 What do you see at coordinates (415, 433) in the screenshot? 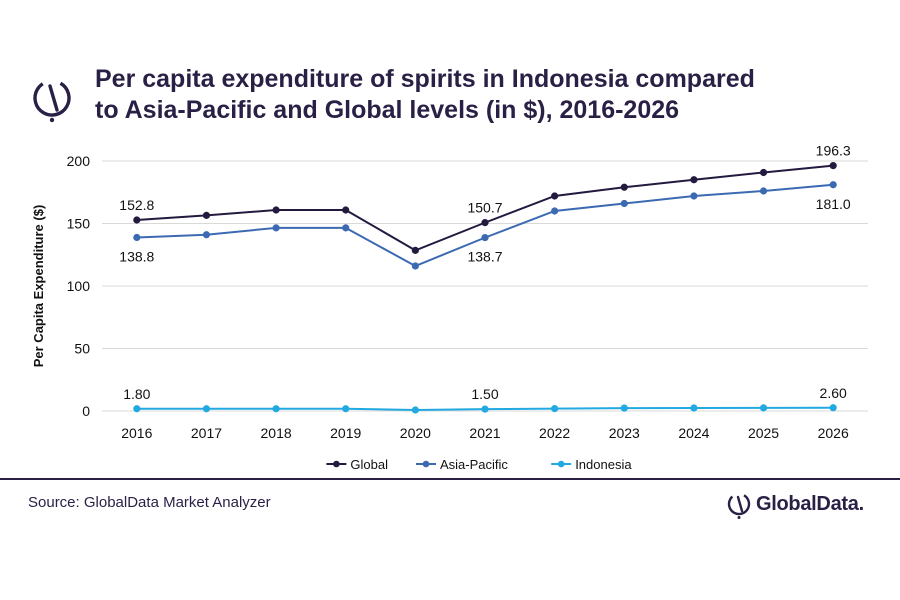
I see `x-tick-label: 2020` at bounding box center [415, 433].